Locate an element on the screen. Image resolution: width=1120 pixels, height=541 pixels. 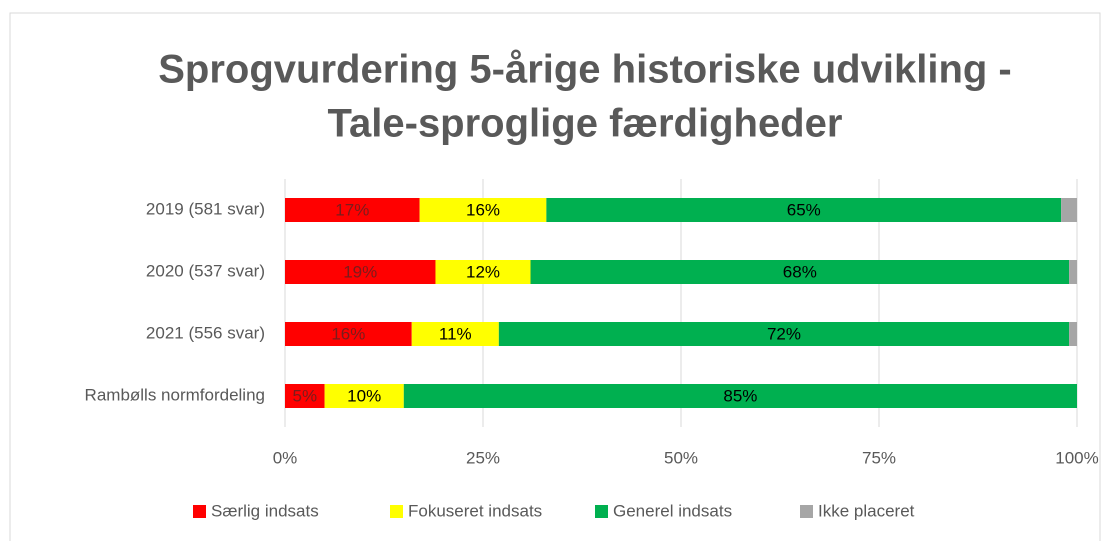
y-tick-label: 2019 (581 svar) is located at coordinates (205, 208).